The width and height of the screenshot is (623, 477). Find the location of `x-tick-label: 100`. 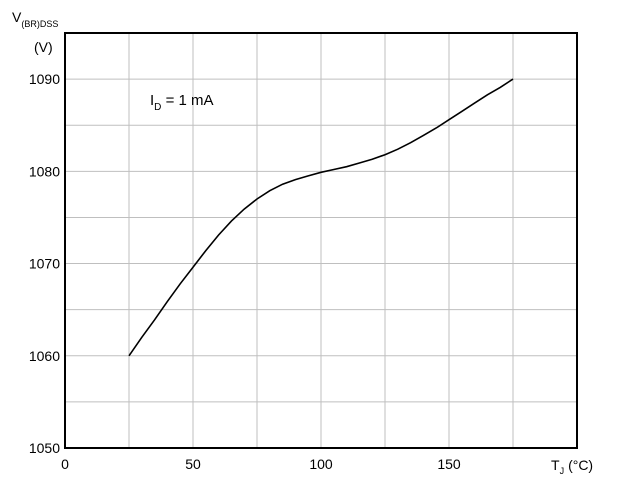

x-tick-label: 100 is located at coordinates (321, 464).